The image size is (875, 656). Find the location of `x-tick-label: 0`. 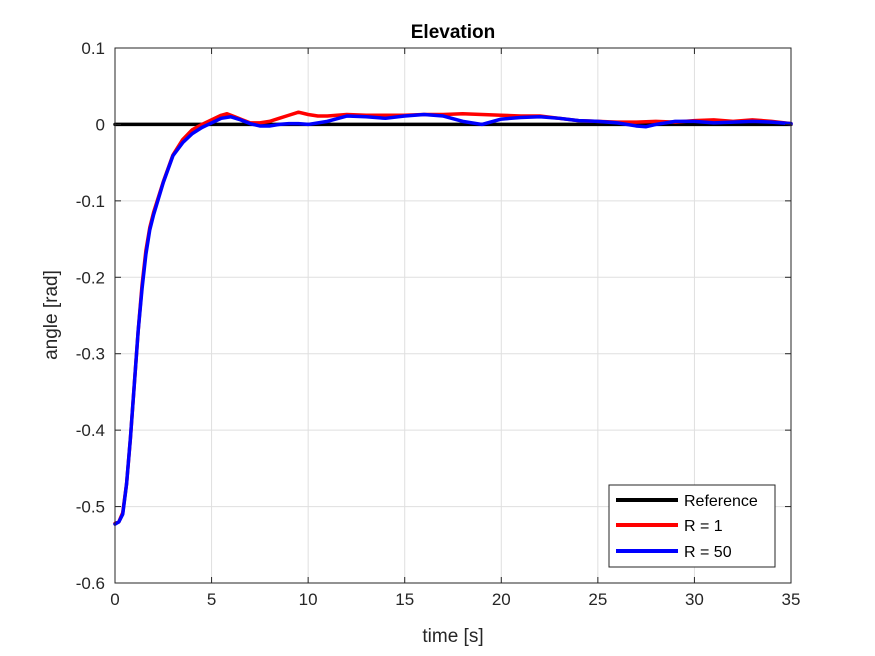

x-tick-label: 0 is located at coordinates (114, 599).